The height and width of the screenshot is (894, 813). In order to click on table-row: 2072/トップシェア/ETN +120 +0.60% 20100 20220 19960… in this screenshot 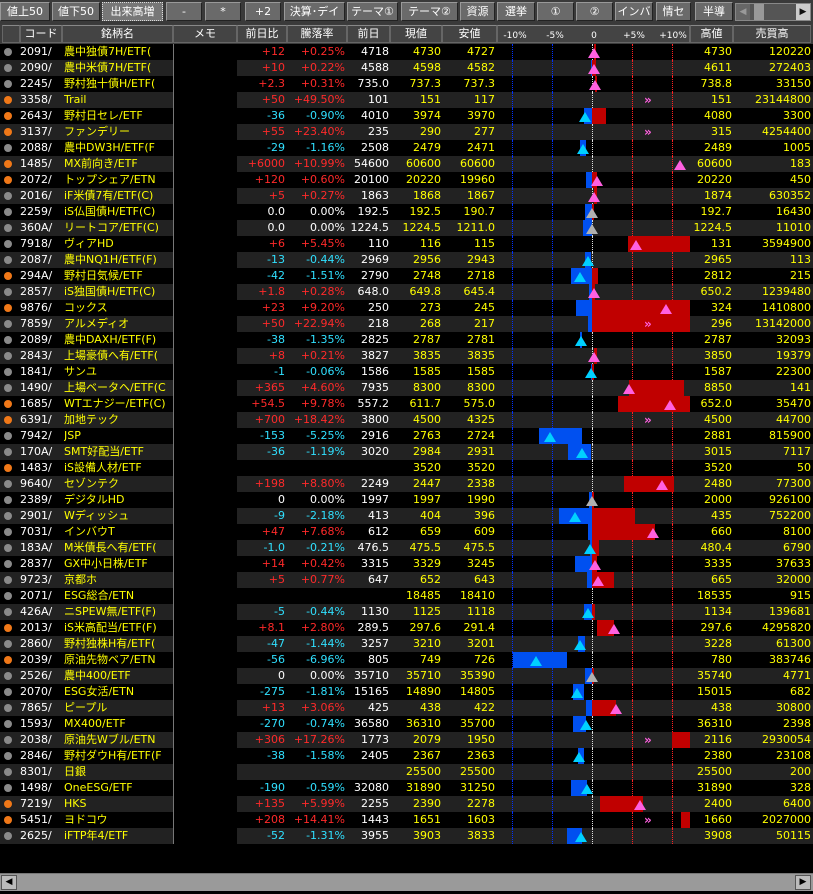, I will do `click(406, 180)`.